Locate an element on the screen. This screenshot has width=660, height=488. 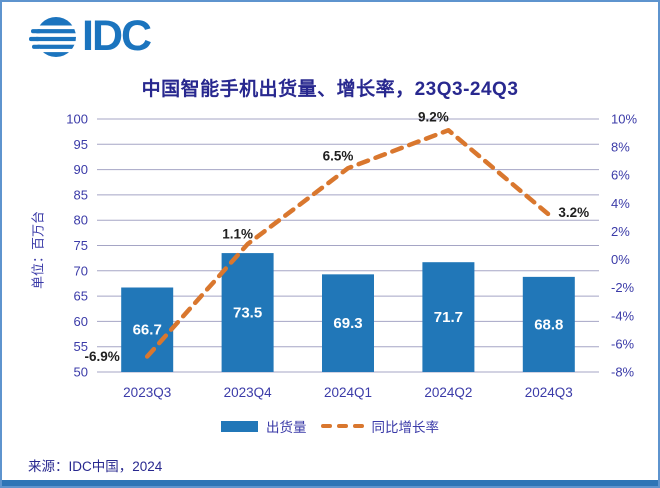
legend-bar-label: 出货量 is located at coordinates (286, 427).